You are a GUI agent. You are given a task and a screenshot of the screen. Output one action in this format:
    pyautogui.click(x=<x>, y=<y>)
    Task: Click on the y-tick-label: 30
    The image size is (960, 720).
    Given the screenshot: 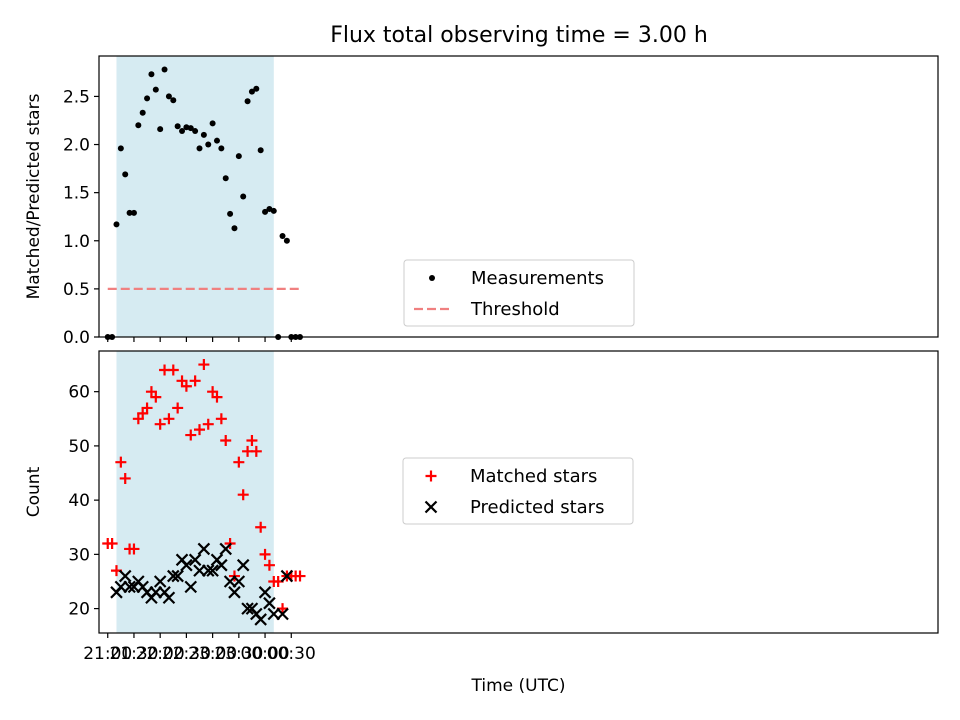 What is the action you would take?
    pyautogui.click(x=79, y=555)
    